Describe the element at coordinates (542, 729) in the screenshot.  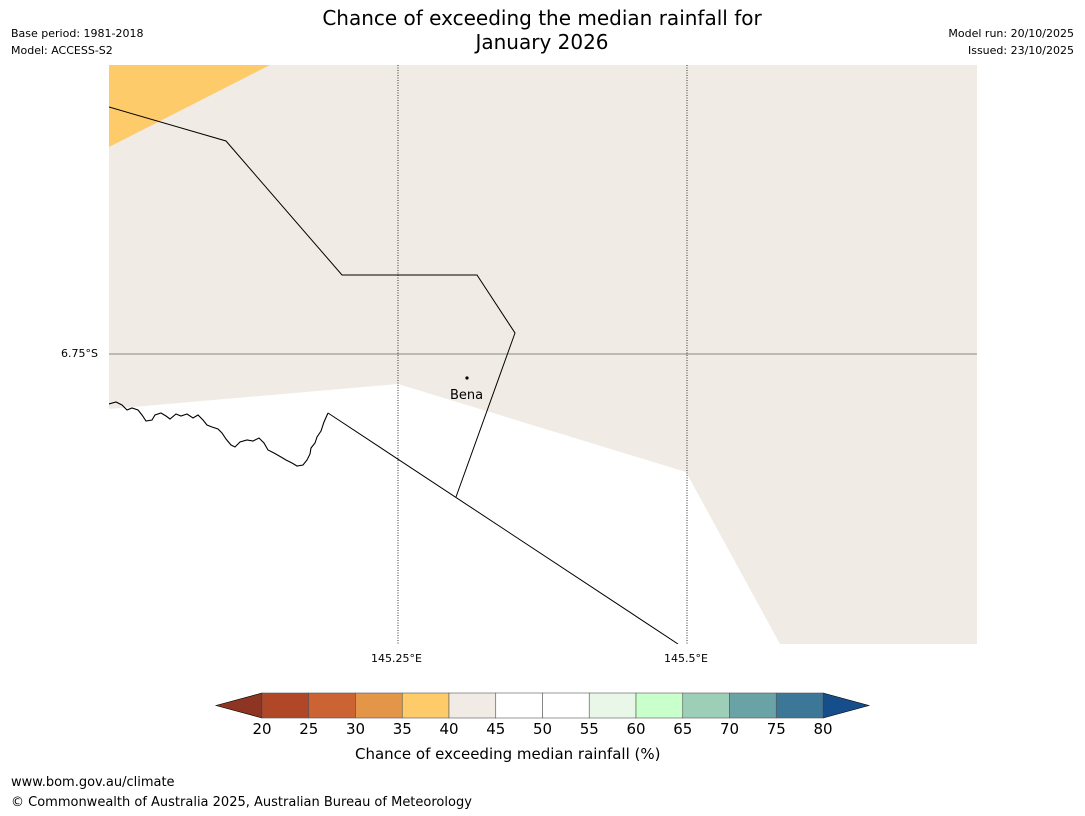
I see `colorbar-tick-label: 50` at that location.